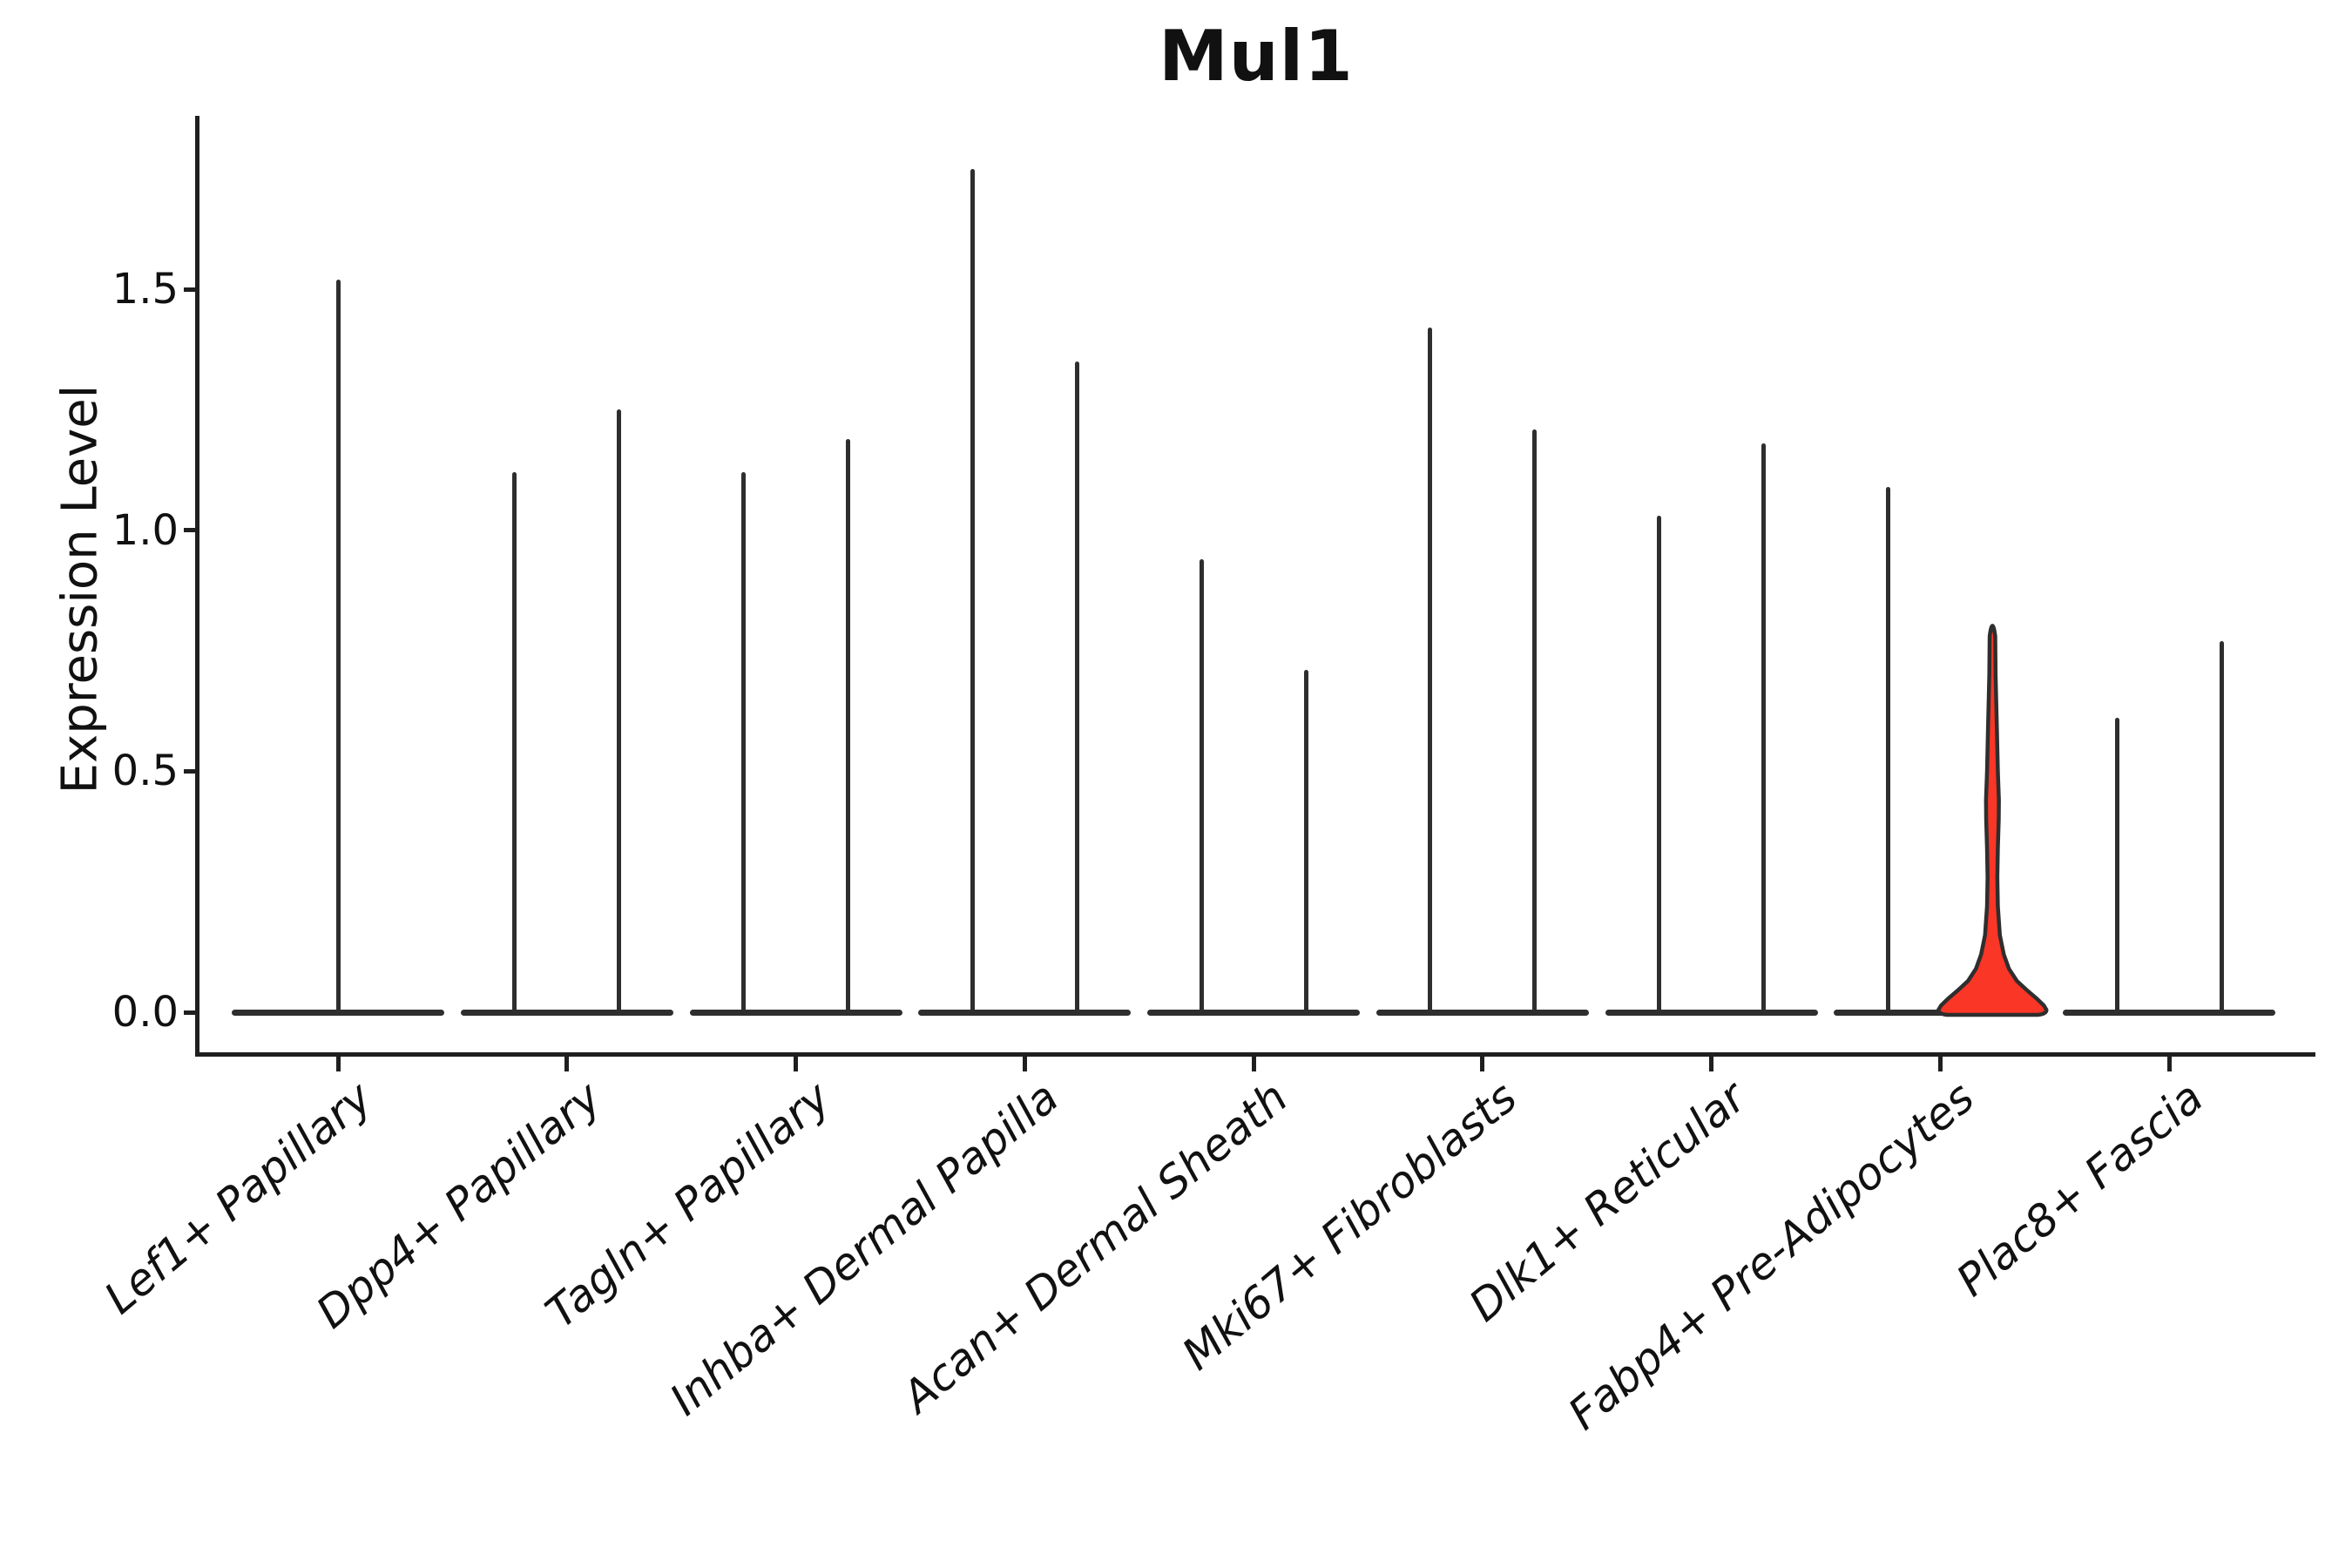  I want to click on y-tick-label: 0.0, so click(145, 1013).